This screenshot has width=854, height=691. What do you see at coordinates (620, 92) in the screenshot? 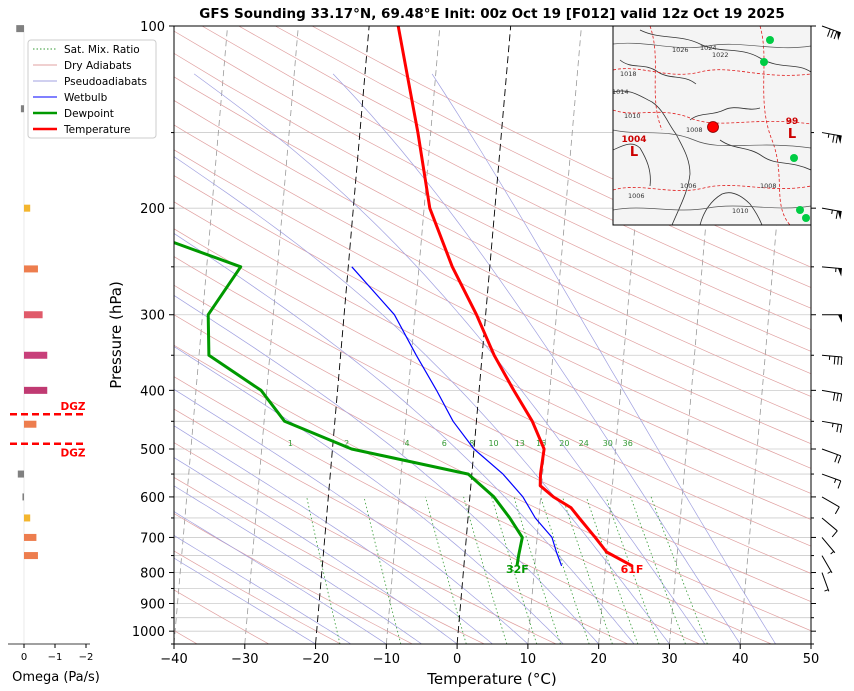
I see `map-isobar-label: 1014` at bounding box center [620, 92].